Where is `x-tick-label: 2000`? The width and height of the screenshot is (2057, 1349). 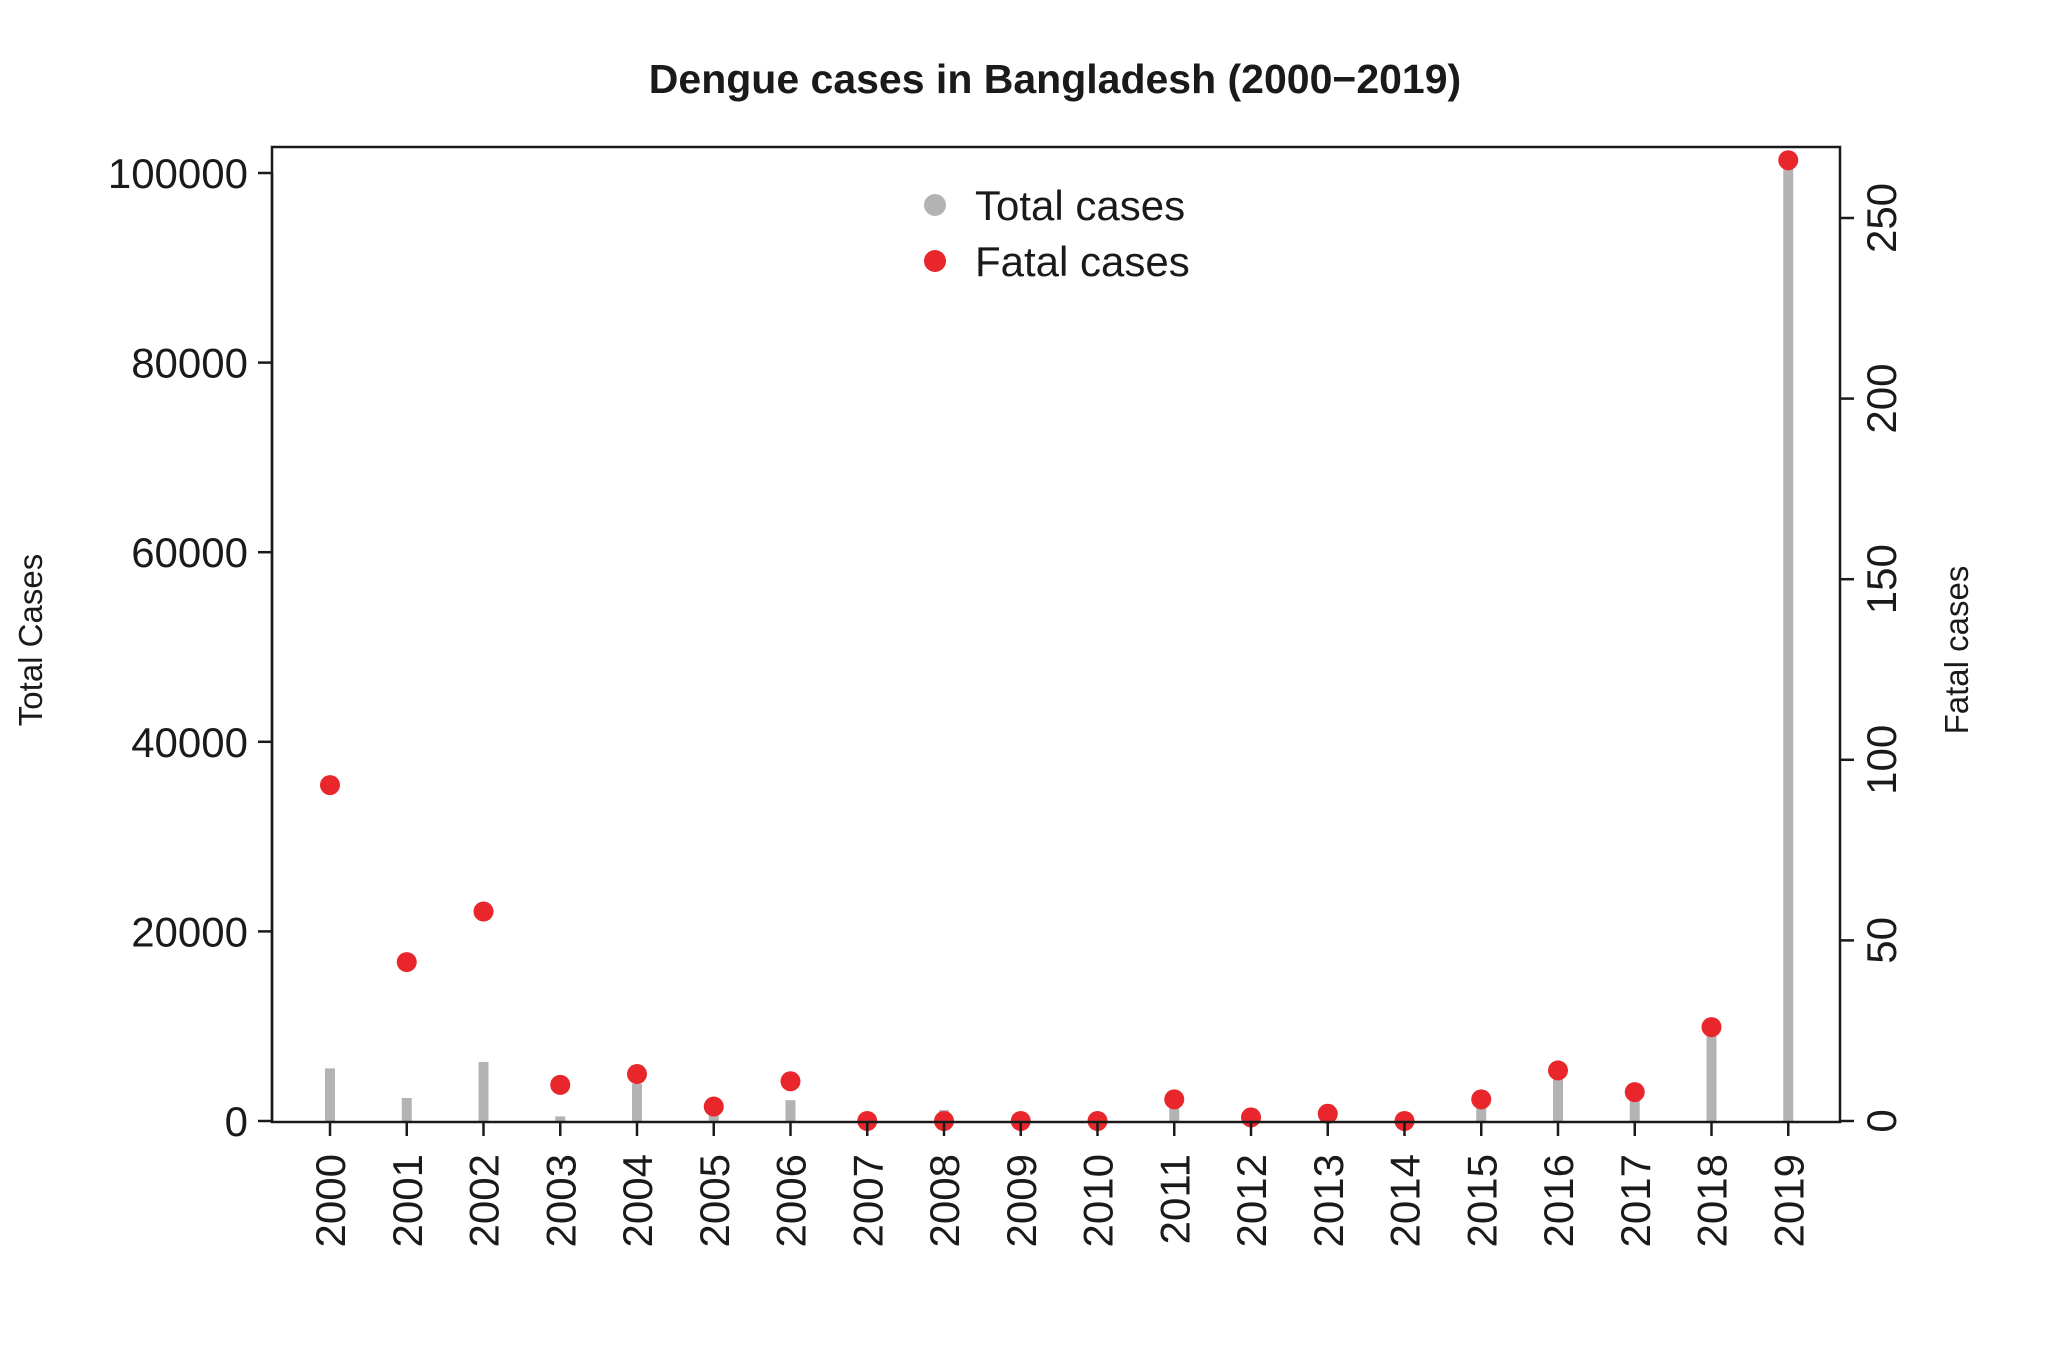 x-tick-label: 2000 is located at coordinates (330, 1200).